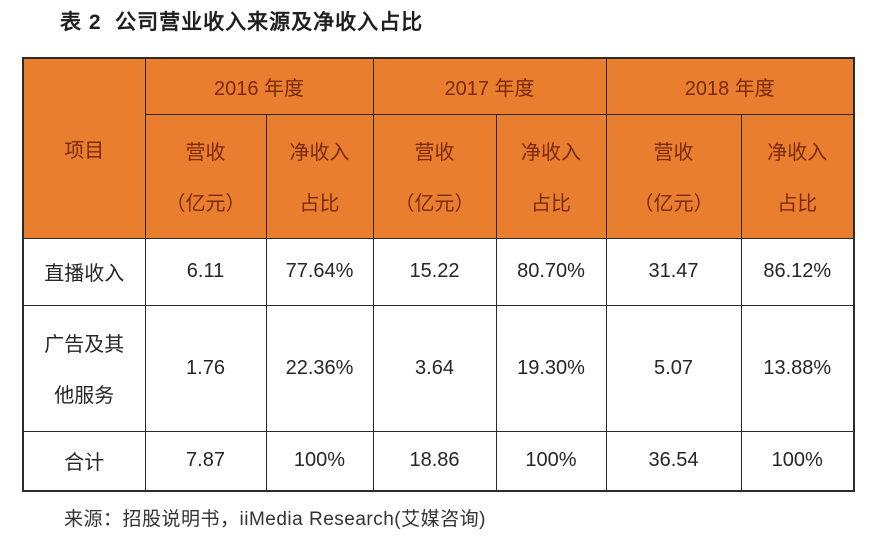  Describe the element at coordinates (730, 86) in the screenshot. I see `header-year-2018: 2018 年度` at that location.